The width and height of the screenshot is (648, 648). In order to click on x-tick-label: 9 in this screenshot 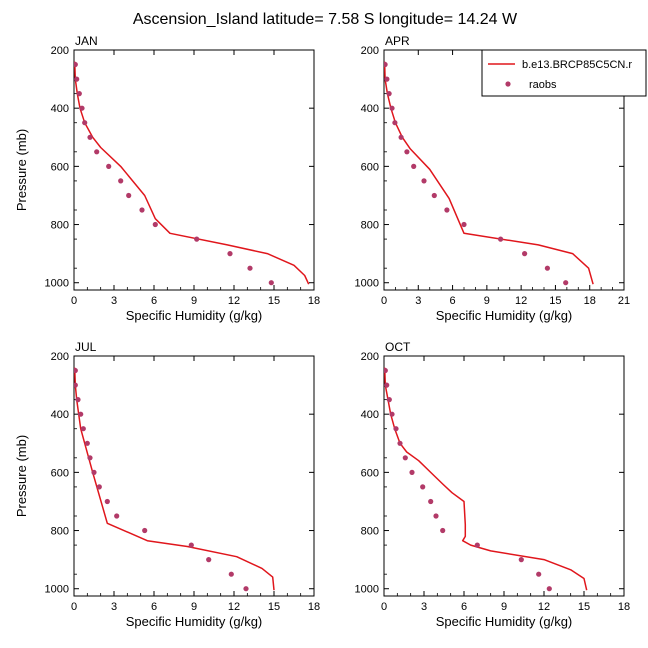, I will do `click(194, 607)`.